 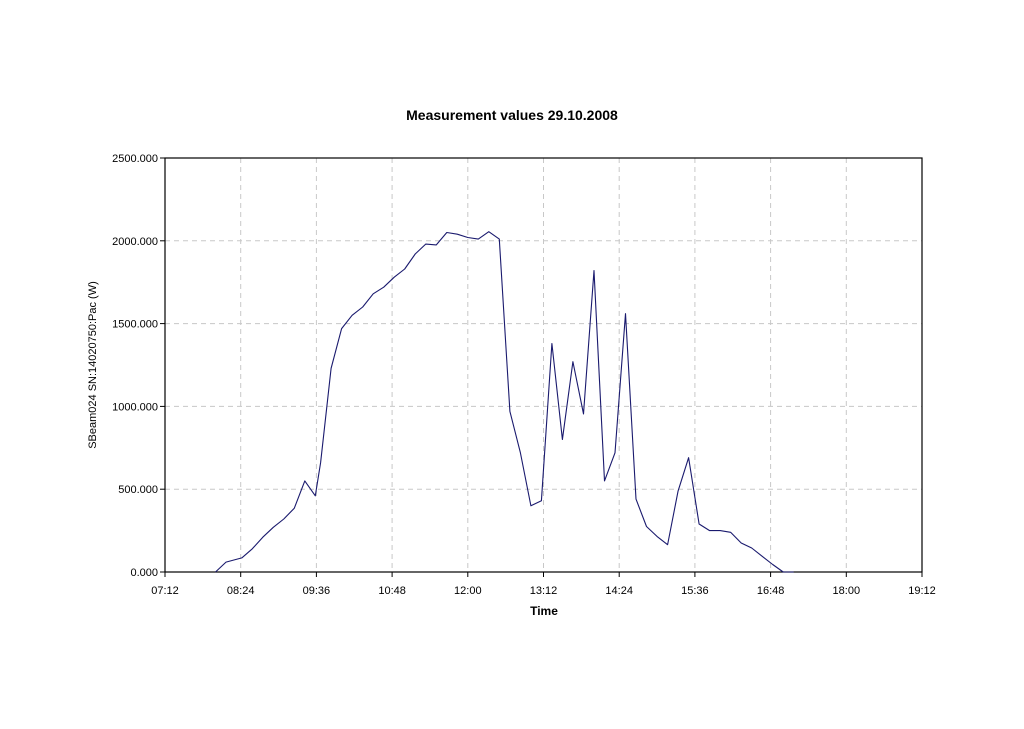 I want to click on x-tick-label: 19:12, so click(x=922, y=591).